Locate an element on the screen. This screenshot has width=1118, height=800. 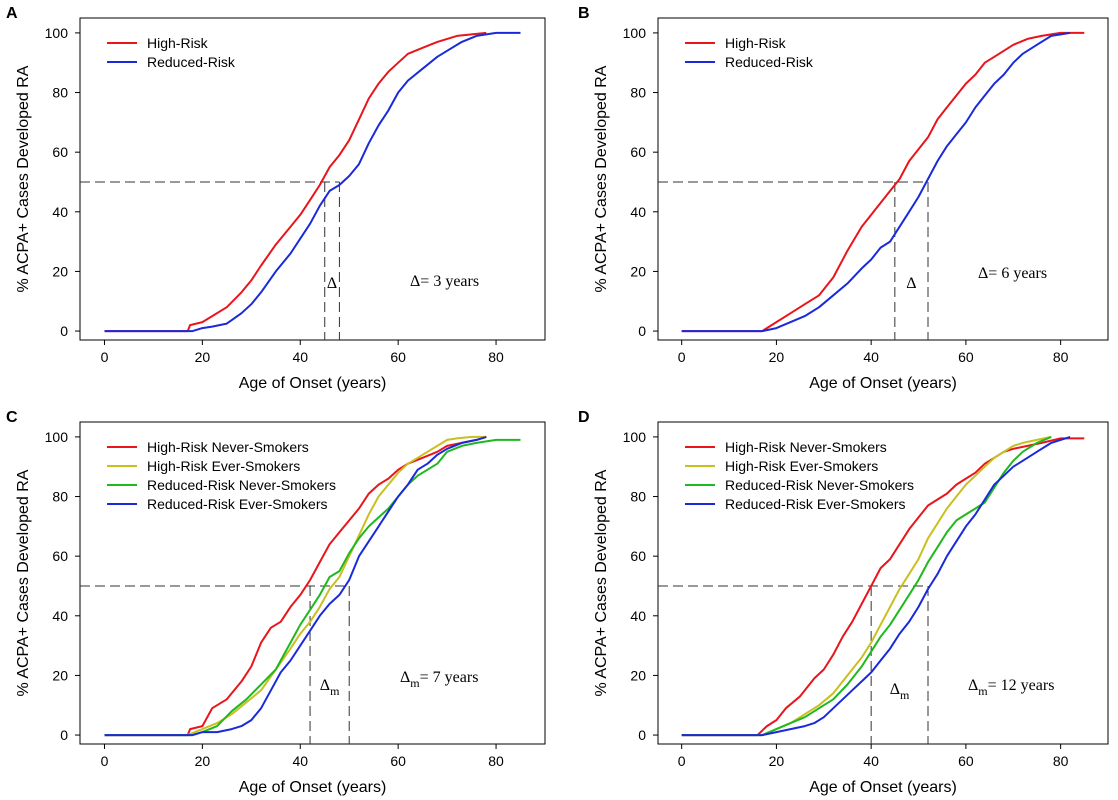
delta-annotation: Δm= 12 years is located at coordinates (1011, 687).